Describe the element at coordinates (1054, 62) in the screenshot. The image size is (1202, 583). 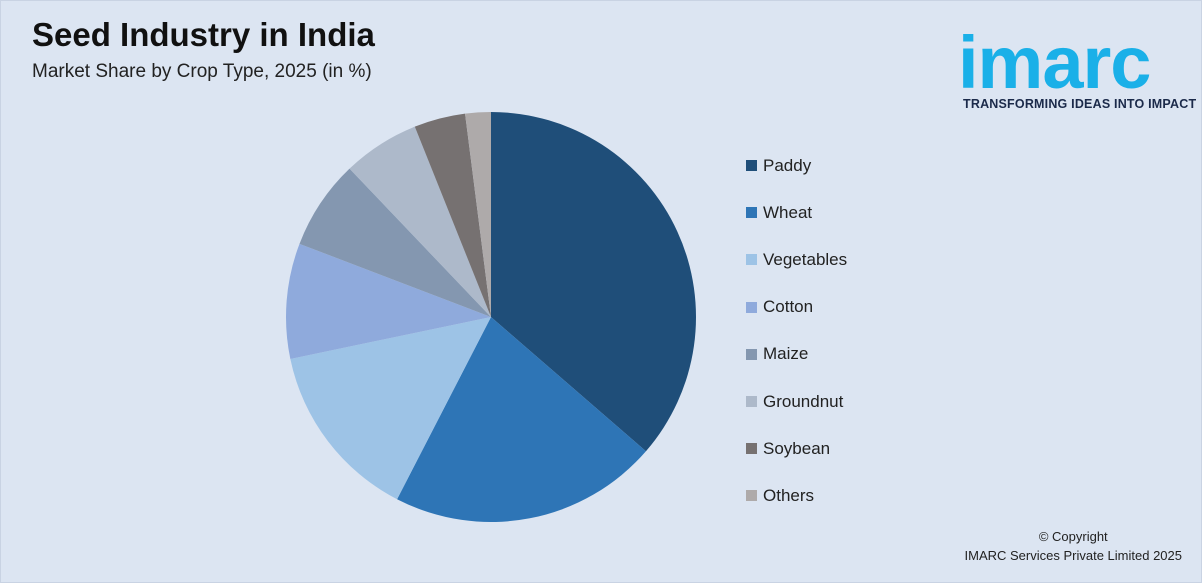
I see `logo-wordmark: imarc` at that location.